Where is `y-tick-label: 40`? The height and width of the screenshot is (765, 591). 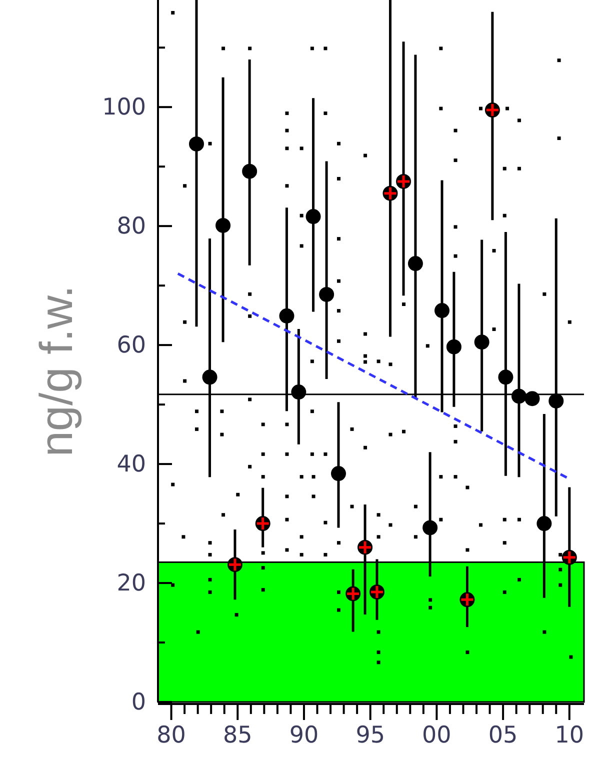
y-tick-label: 40 is located at coordinates (131, 464).